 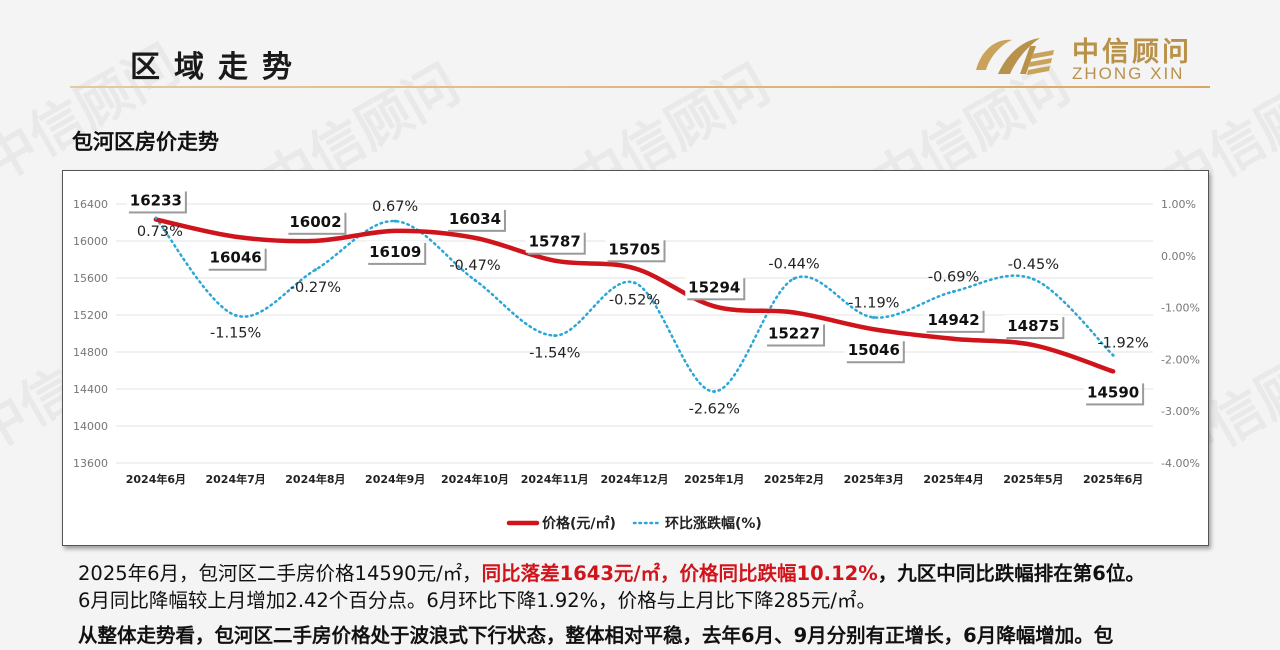 I want to click on mom-data-label: -0.27%, so click(x=315, y=288).